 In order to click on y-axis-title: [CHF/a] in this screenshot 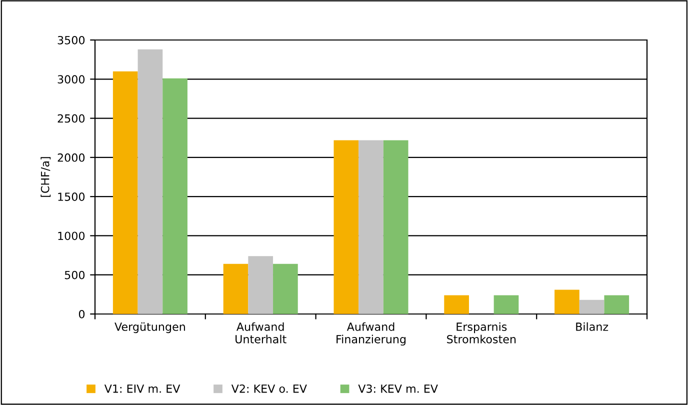, I will do `click(45, 177)`.